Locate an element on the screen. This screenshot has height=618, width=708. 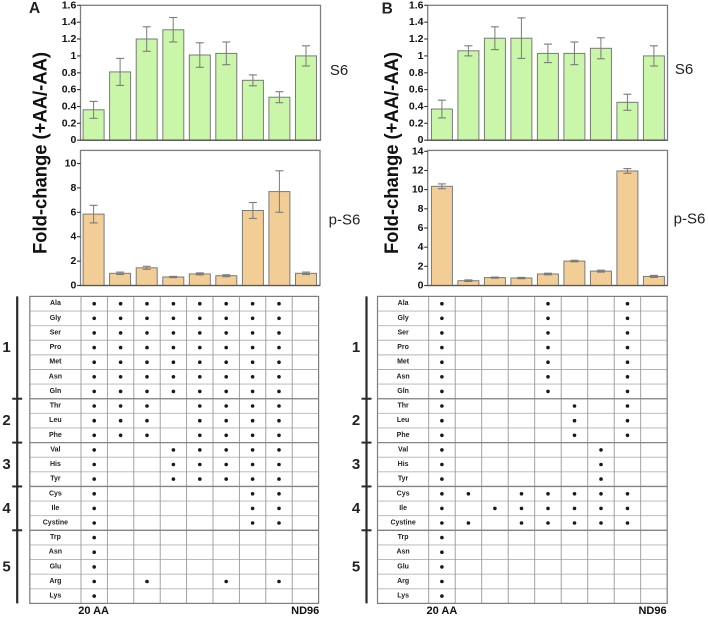
svg-text: 14 is located at coordinates (418, 151).